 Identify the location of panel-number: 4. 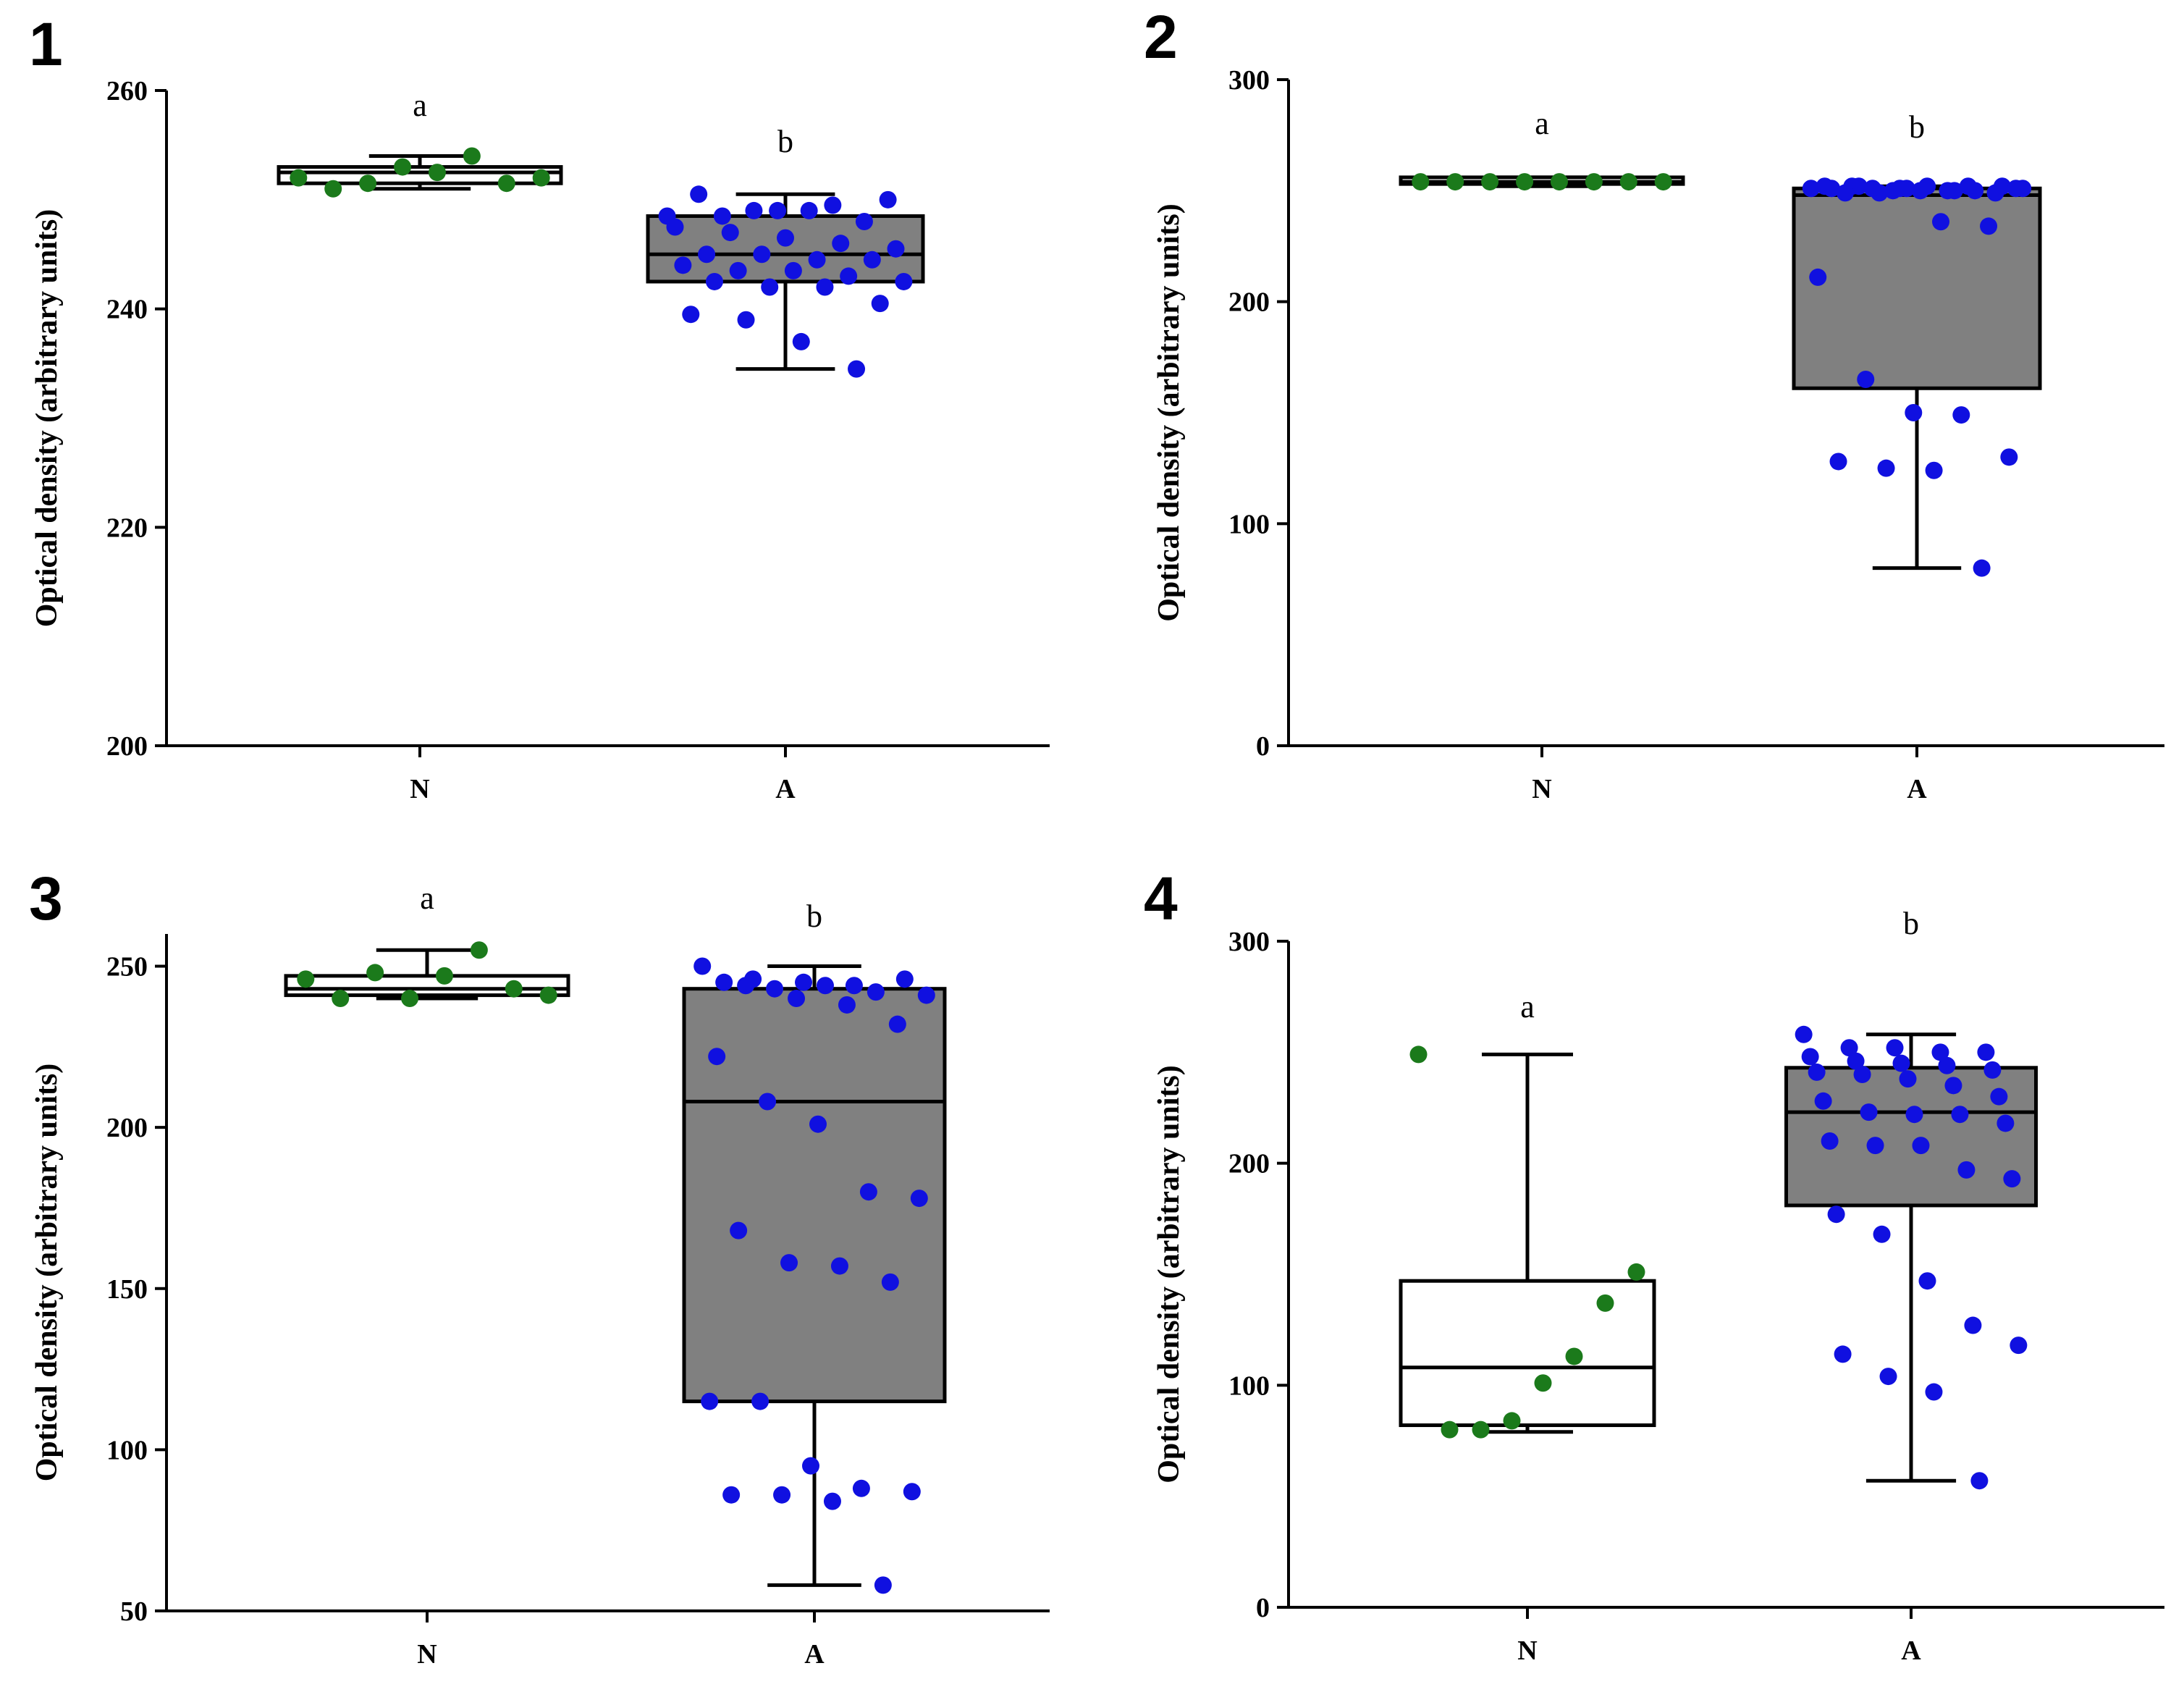
(1161, 898).